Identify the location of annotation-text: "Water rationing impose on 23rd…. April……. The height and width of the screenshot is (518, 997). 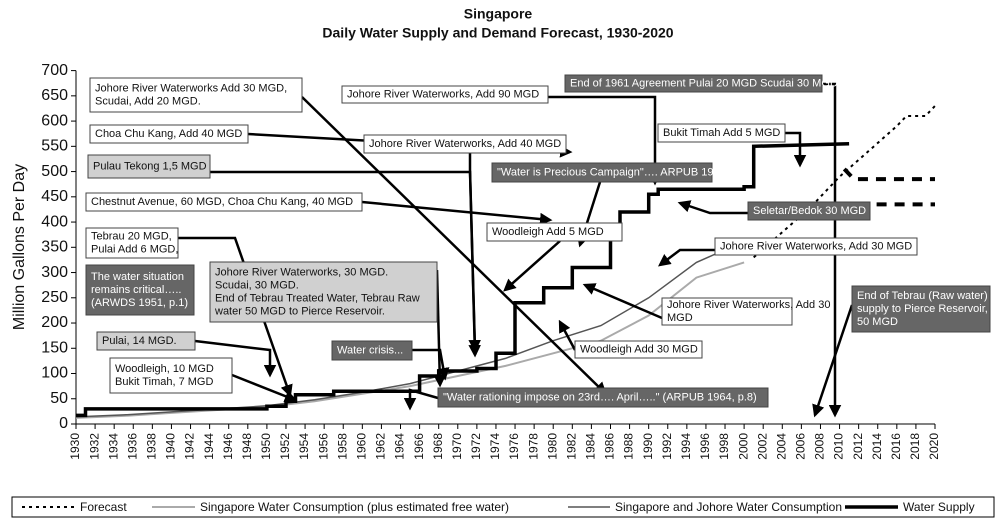
(600, 397).